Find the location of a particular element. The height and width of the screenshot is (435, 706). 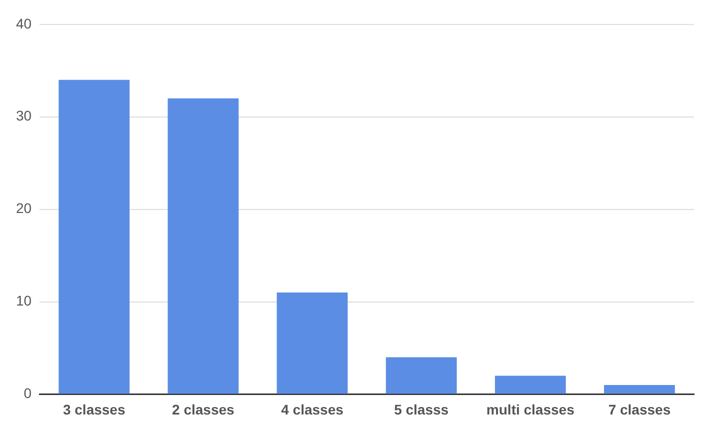

x-tick-label: 4 classes is located at coordinates (312, 409).